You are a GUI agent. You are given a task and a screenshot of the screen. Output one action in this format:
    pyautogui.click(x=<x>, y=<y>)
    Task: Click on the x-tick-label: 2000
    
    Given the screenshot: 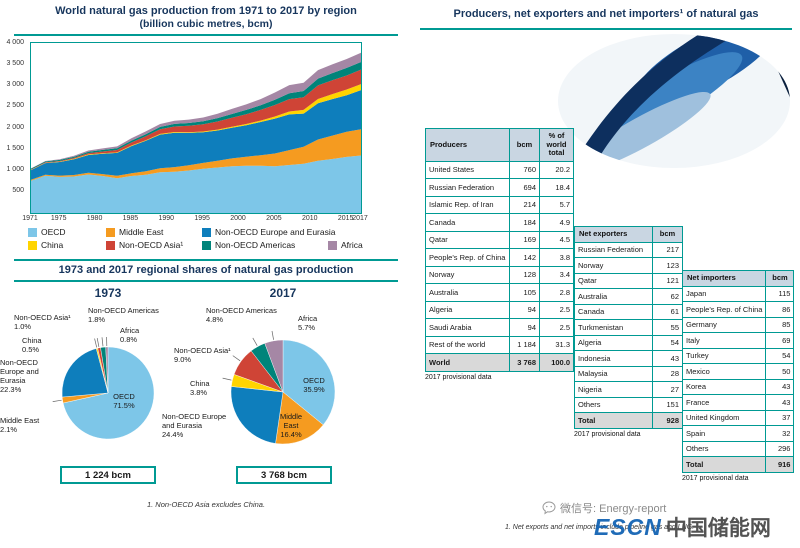 What is the action you would take?
    pyautogui.click(x=238, y=218)
    